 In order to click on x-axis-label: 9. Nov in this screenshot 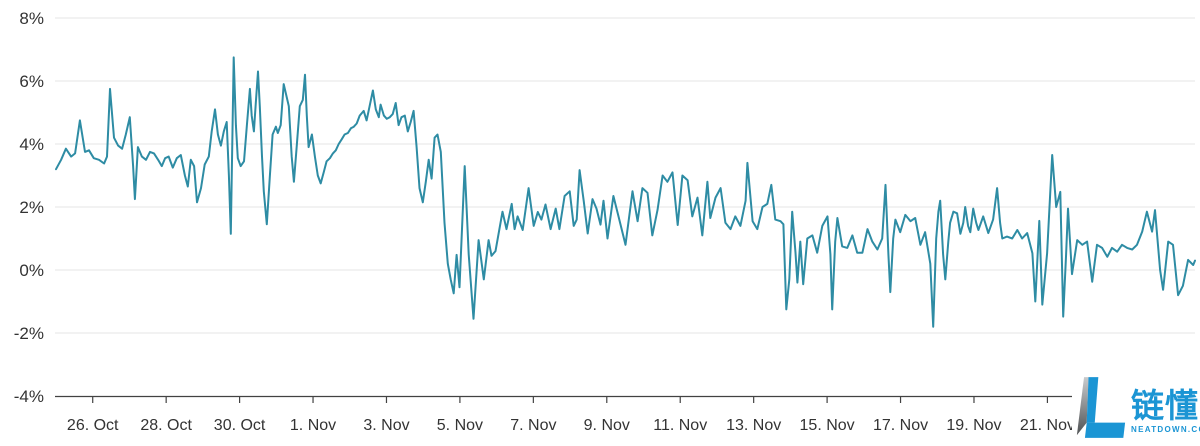, I will do `click(607, 425)`.